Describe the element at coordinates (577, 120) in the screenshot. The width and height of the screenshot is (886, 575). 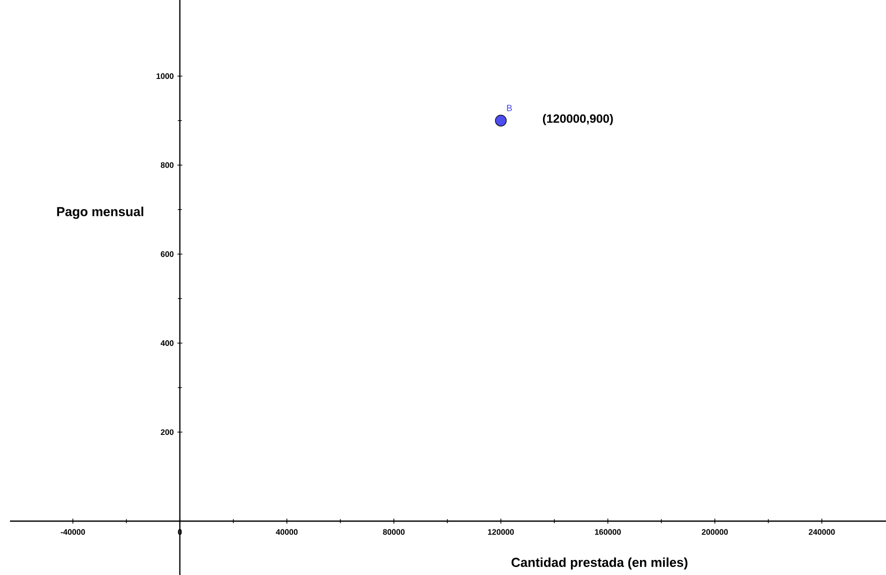
I see `annotation: (120000,900)` at that location.